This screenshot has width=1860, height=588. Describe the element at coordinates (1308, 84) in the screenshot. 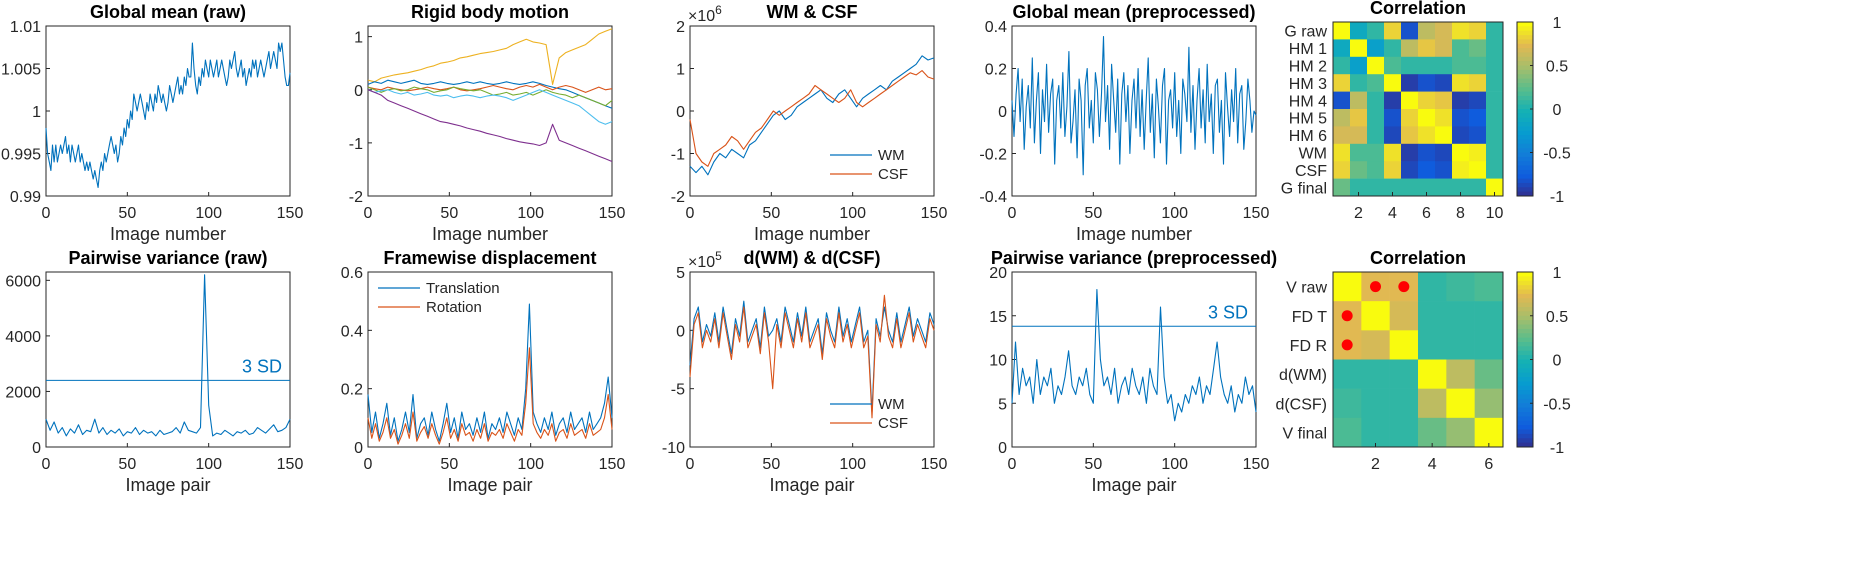

I see `correlation-top-row-label: HM 3` at that location.